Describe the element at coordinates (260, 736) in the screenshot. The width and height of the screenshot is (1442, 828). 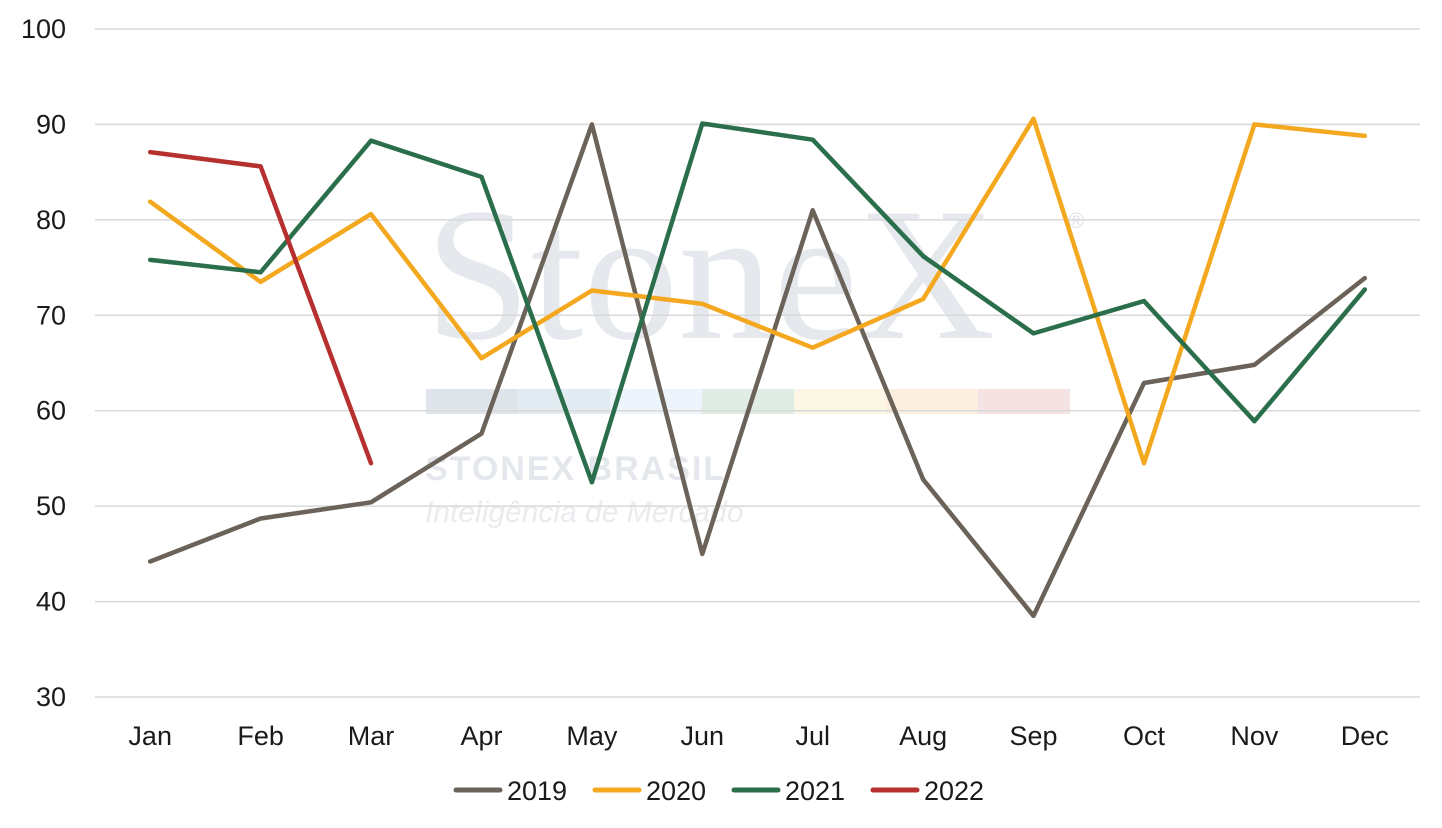
I see `x-tick-label: Feb` at that location.